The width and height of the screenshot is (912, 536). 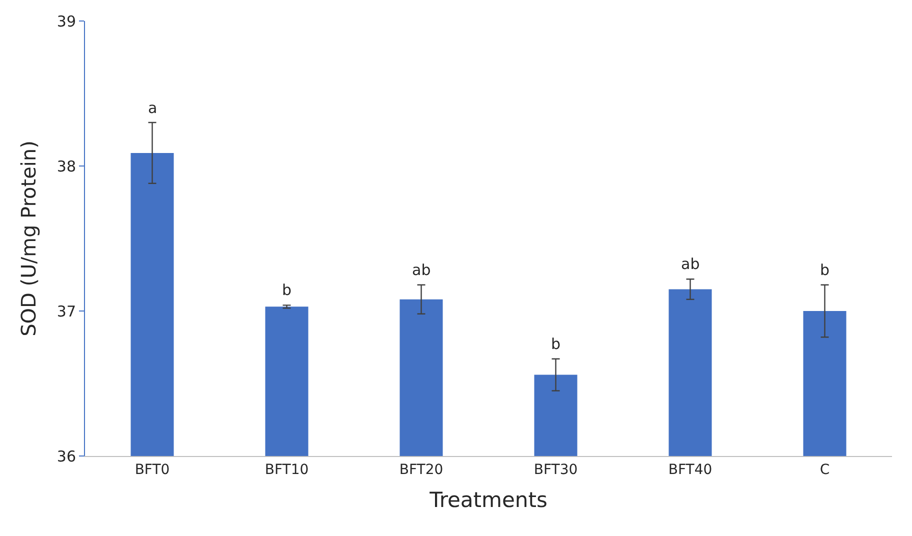 I want to click on x-tick-label: BFT40, so click(x=690, y=470).